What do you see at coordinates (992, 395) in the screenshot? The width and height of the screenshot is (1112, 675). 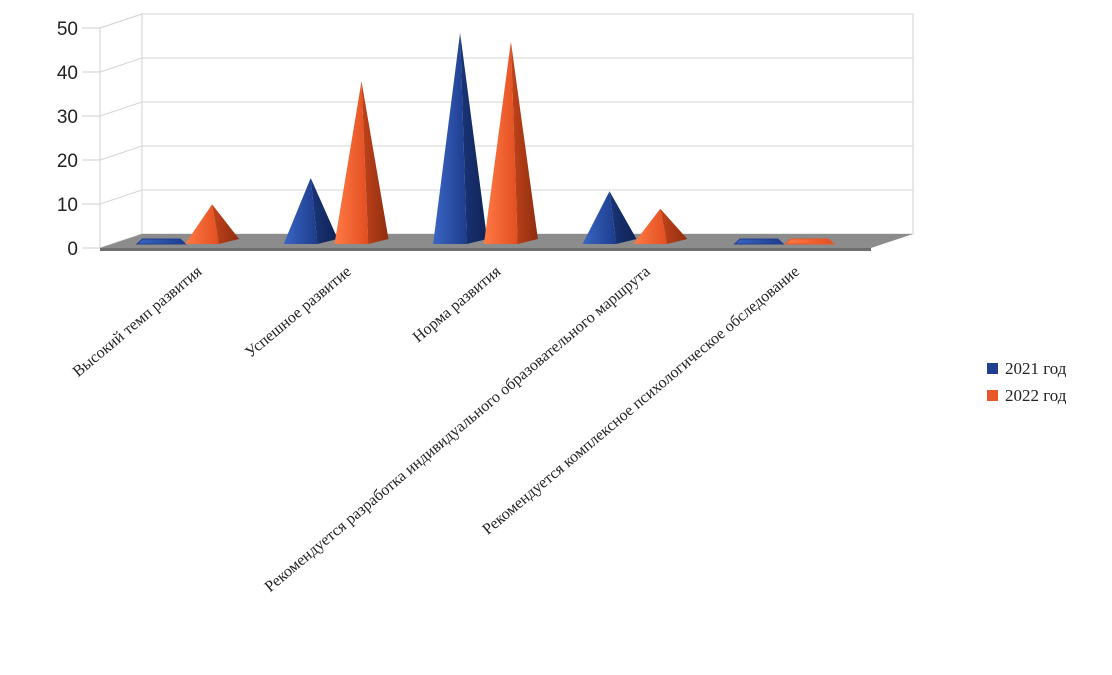 I see `legend-swatch-2022` at bounding box center [992, 395].